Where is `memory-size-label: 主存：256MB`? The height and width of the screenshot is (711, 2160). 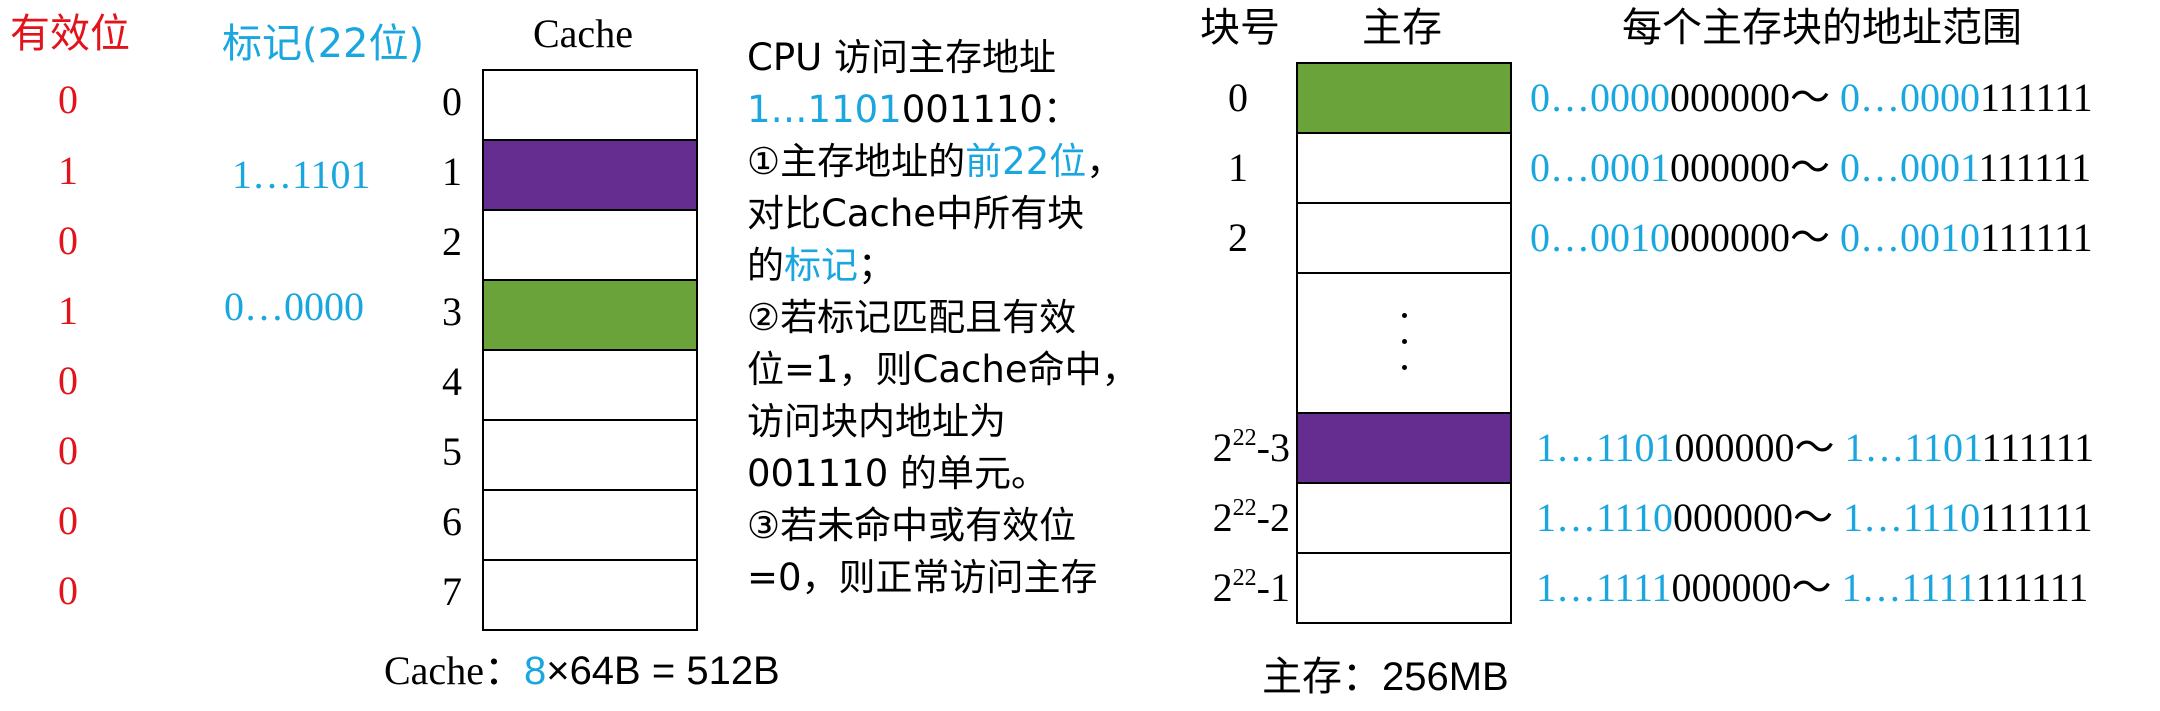 memory-size-label: 主存：256MB is located at coordinates (1385, 677).